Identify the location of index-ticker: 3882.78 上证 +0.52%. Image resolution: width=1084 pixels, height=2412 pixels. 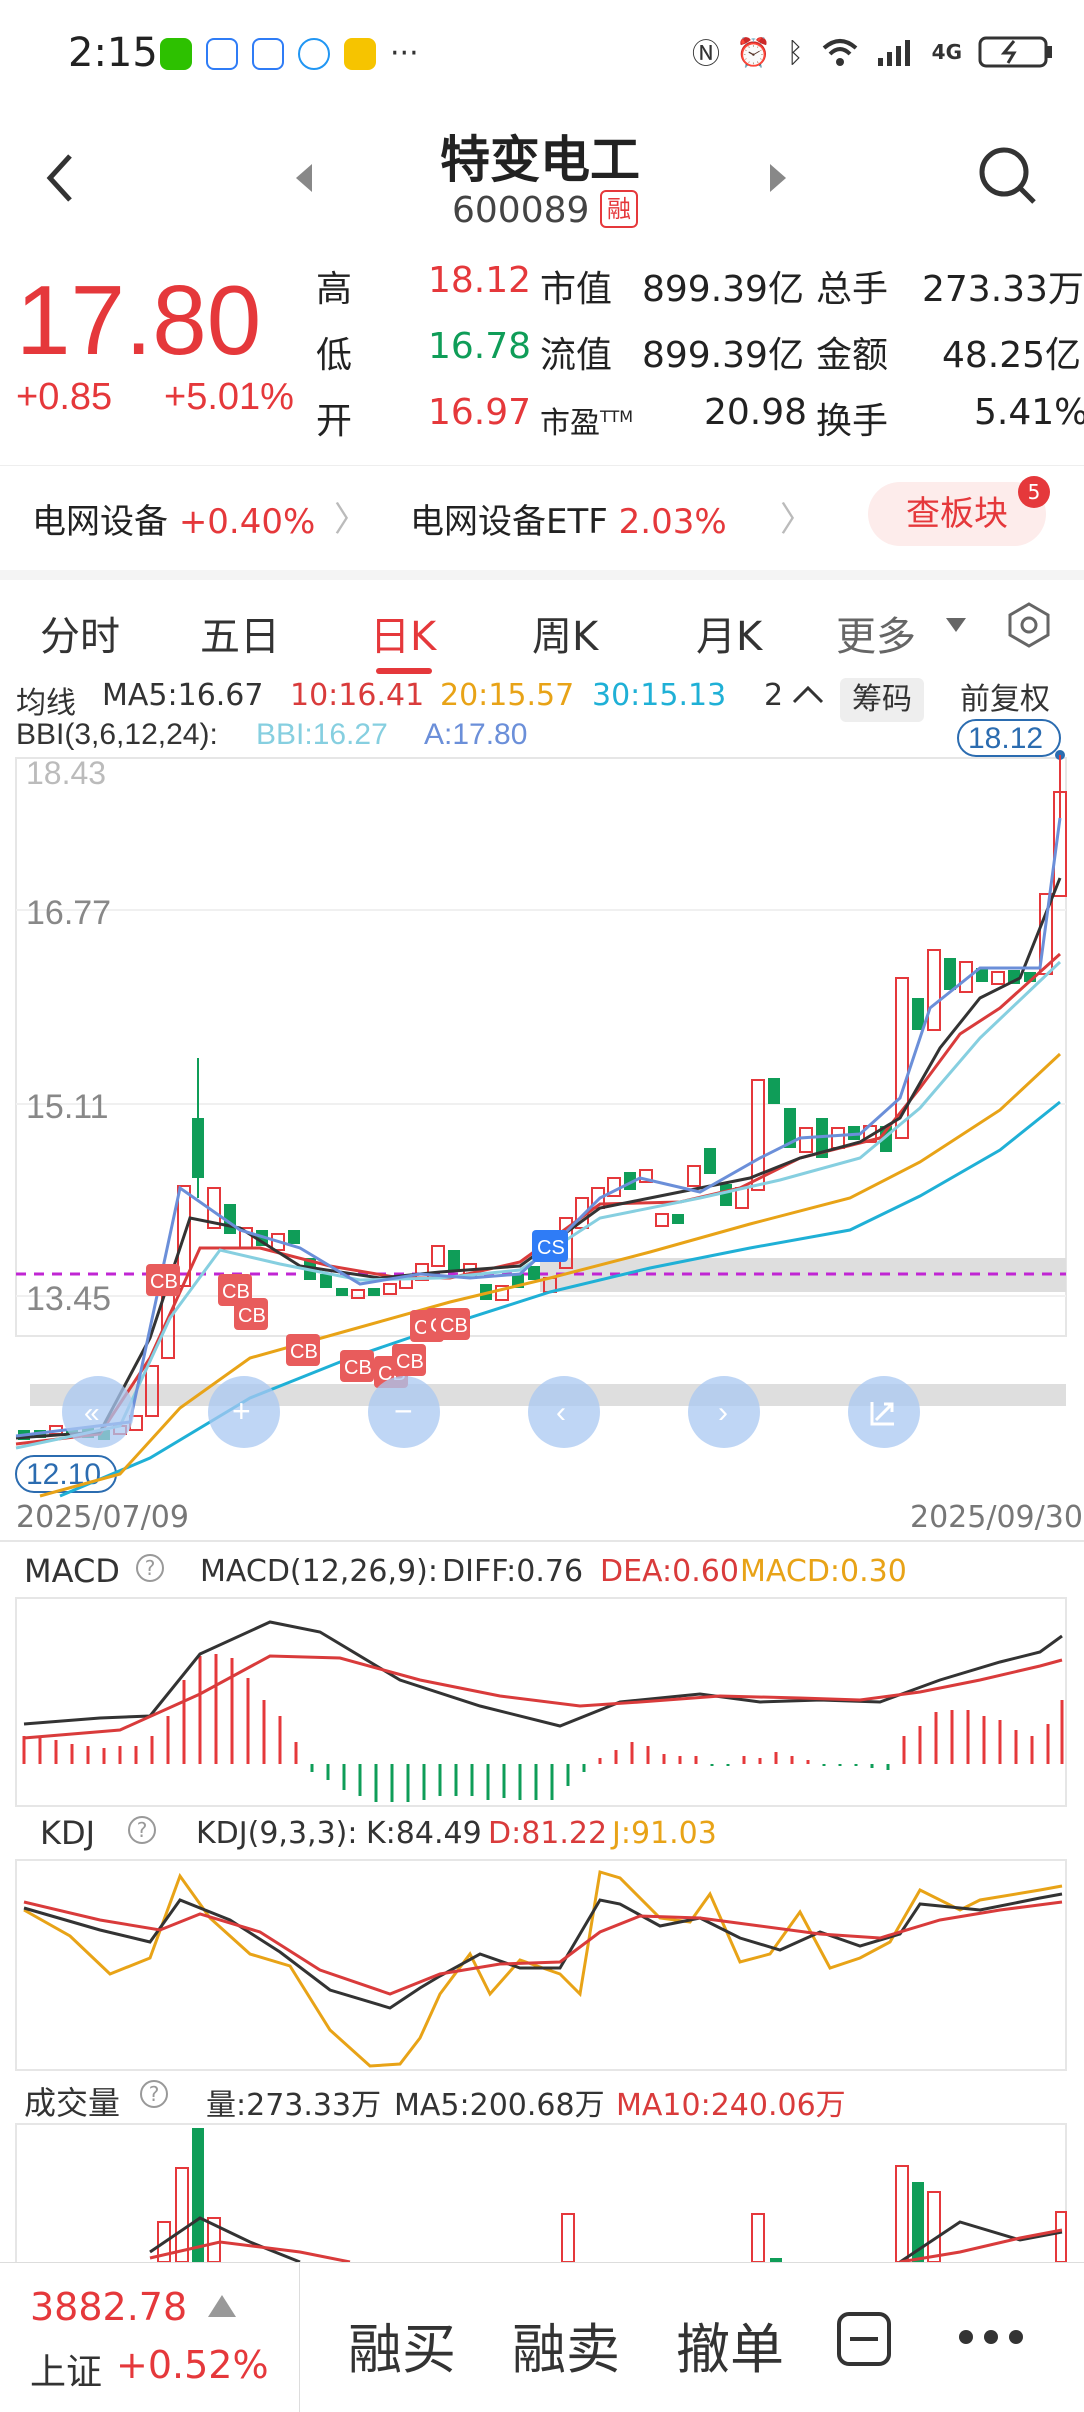
(150, 2337).